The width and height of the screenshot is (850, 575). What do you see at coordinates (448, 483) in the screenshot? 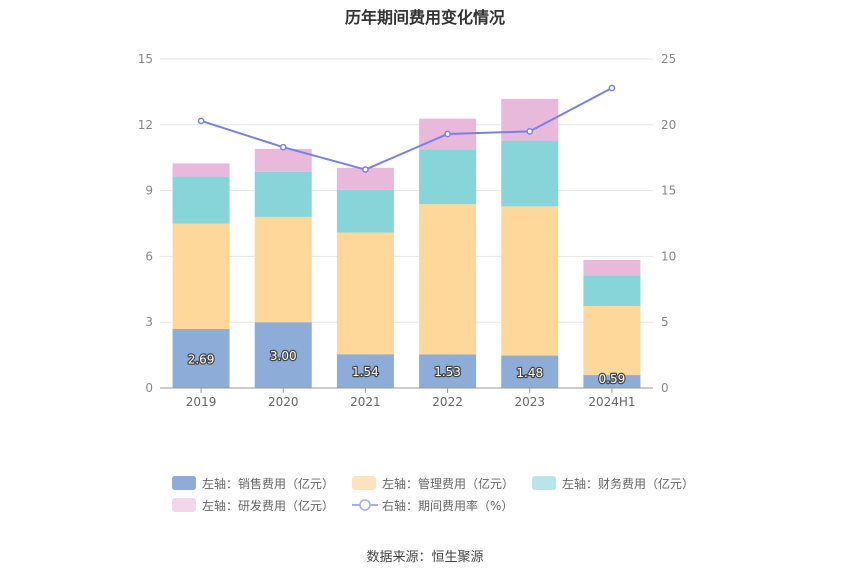
I see `legend-label-admin: 左轴：管理费用（亿元）` at bounding box center [448, 483].